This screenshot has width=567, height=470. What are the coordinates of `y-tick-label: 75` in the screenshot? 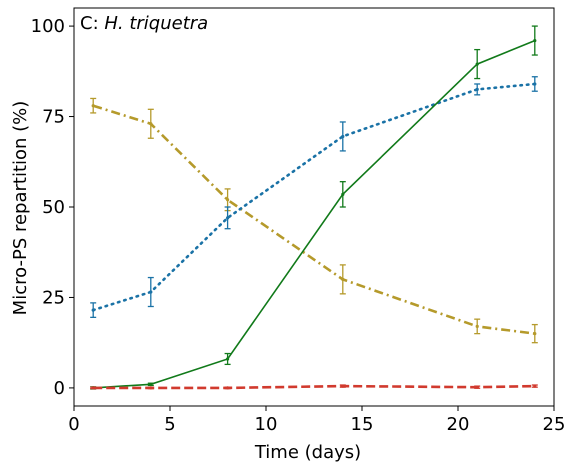 It's located at (53, 117).